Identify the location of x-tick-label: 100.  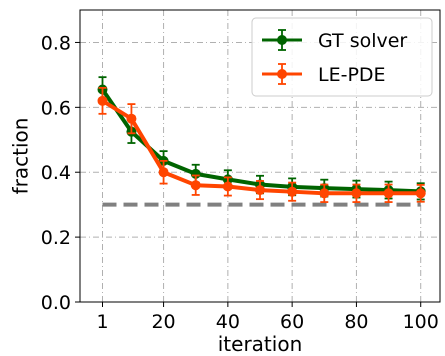
(421, 322).